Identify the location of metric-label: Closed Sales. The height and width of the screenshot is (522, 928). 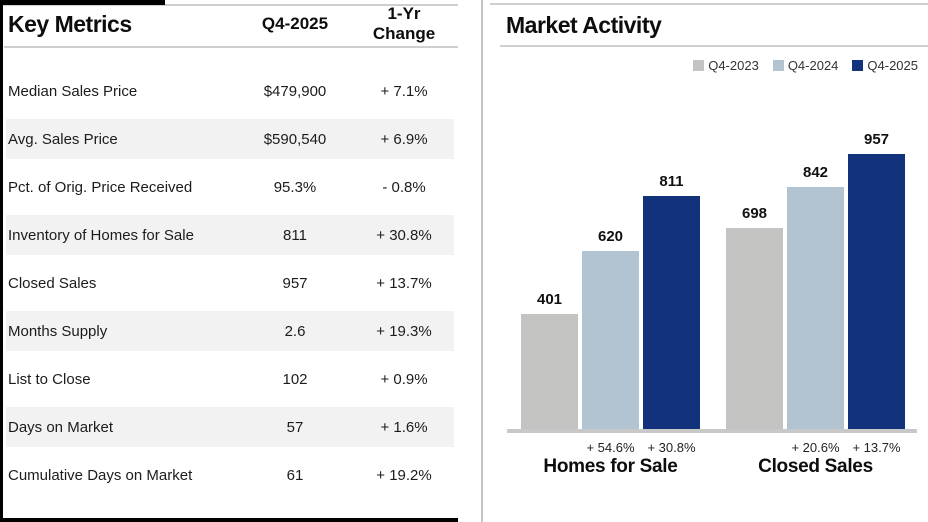
(52, 283).